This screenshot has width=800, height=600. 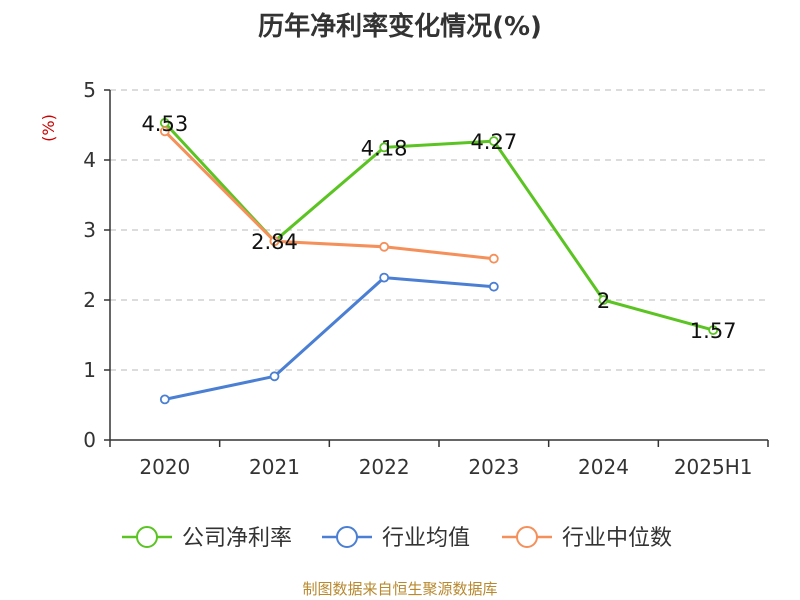 What do you see at coordinates (89, 90) in the screenshot?
I see `y-tick-label: 5` at bounding box center [89, 90].